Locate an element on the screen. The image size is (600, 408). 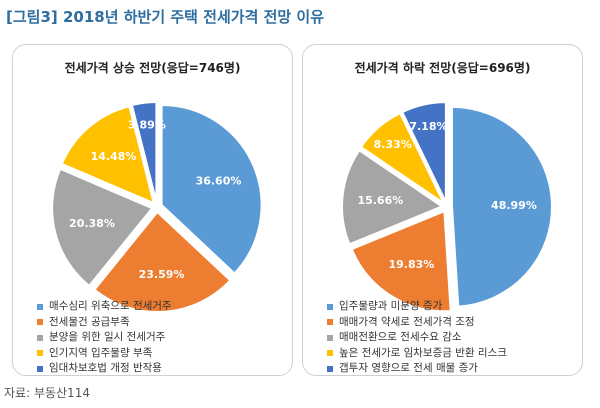
fall-slice-label-3: 15.66% is located at coordinates (380, 200).